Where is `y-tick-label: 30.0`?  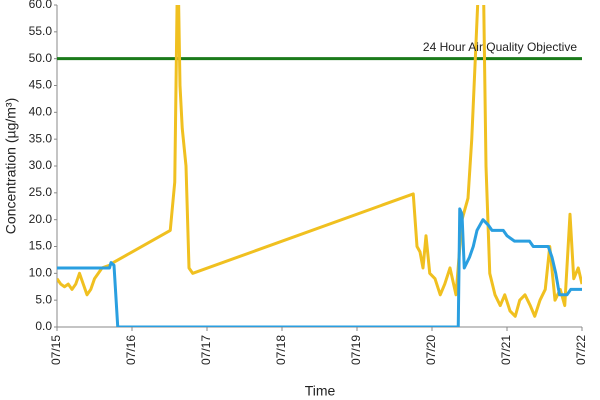
y-tick-label: 30.0 is located at coordinates (41, 165).